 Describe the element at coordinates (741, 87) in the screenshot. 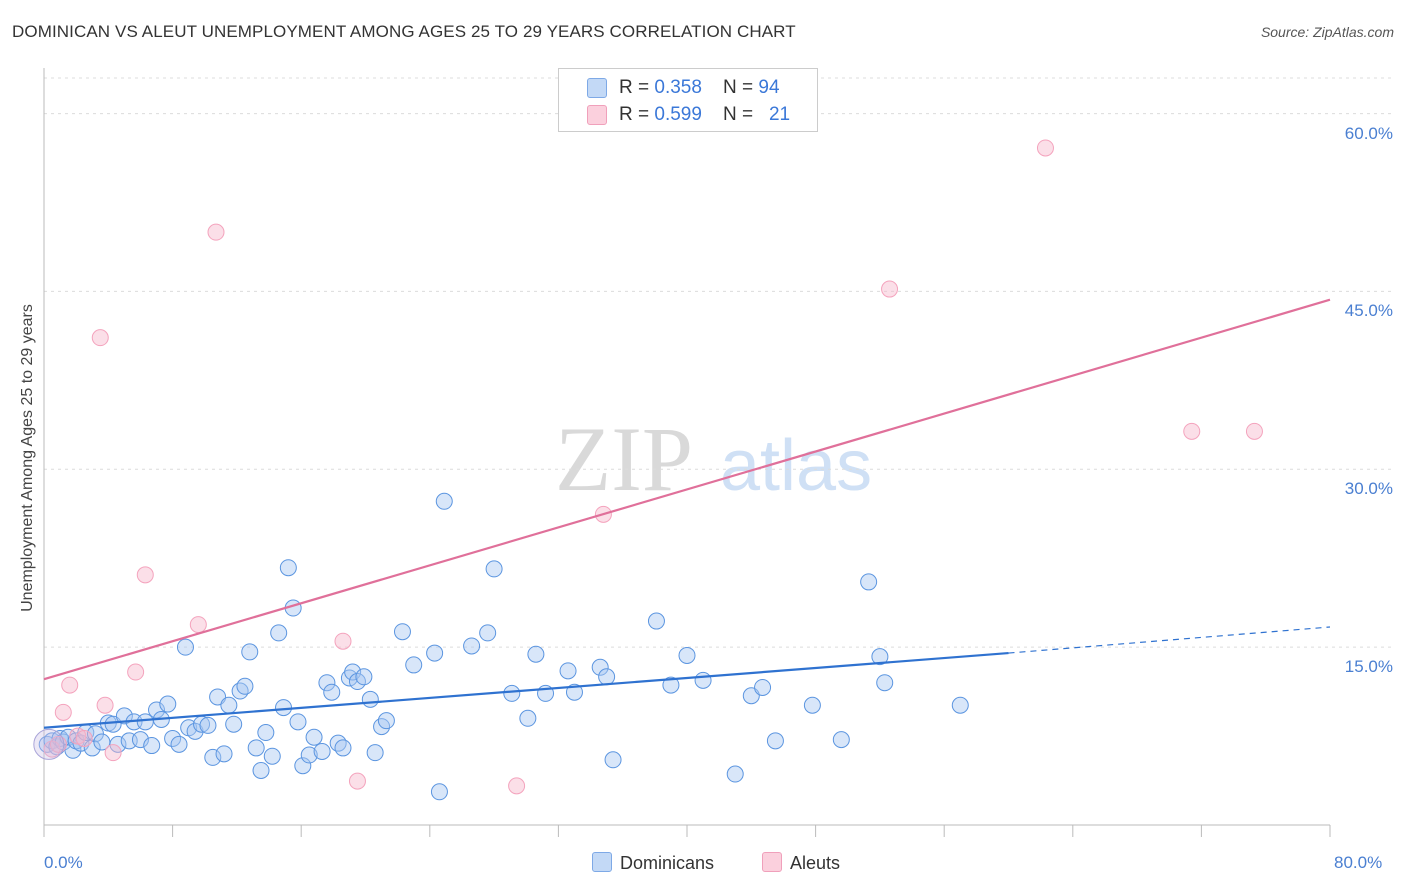

I see `legend-n-label: N =` at that location.